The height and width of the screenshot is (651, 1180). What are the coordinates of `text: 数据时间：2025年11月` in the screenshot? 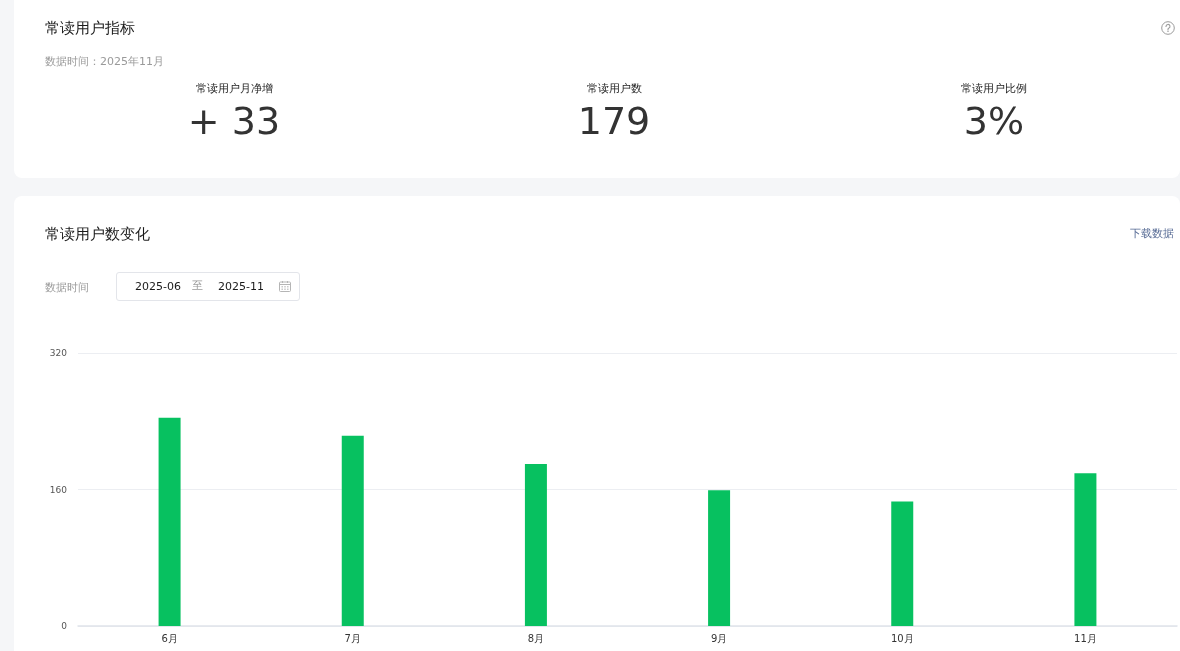 It's located at (104, 62).